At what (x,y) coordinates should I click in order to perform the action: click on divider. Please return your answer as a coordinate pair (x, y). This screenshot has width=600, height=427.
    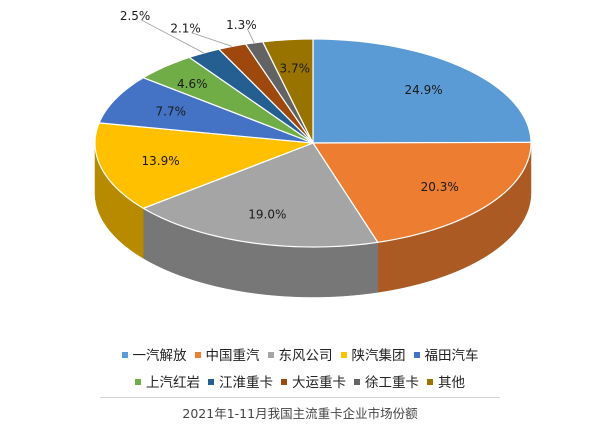
    Looking at the image, I should click on (300, 397).